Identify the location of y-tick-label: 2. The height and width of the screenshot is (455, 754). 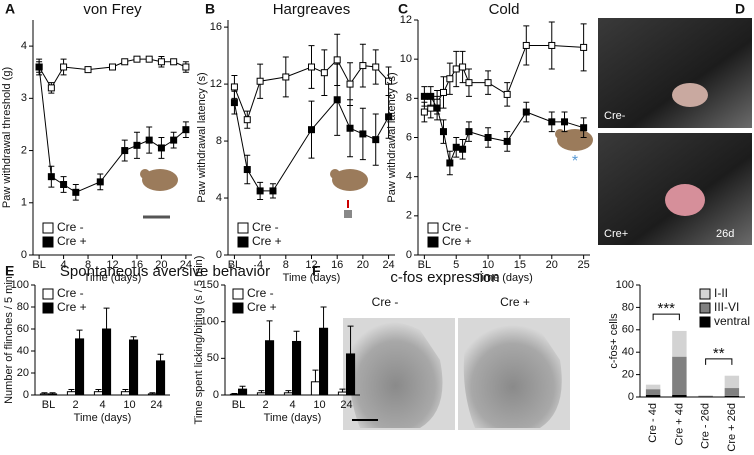
(24, 150).